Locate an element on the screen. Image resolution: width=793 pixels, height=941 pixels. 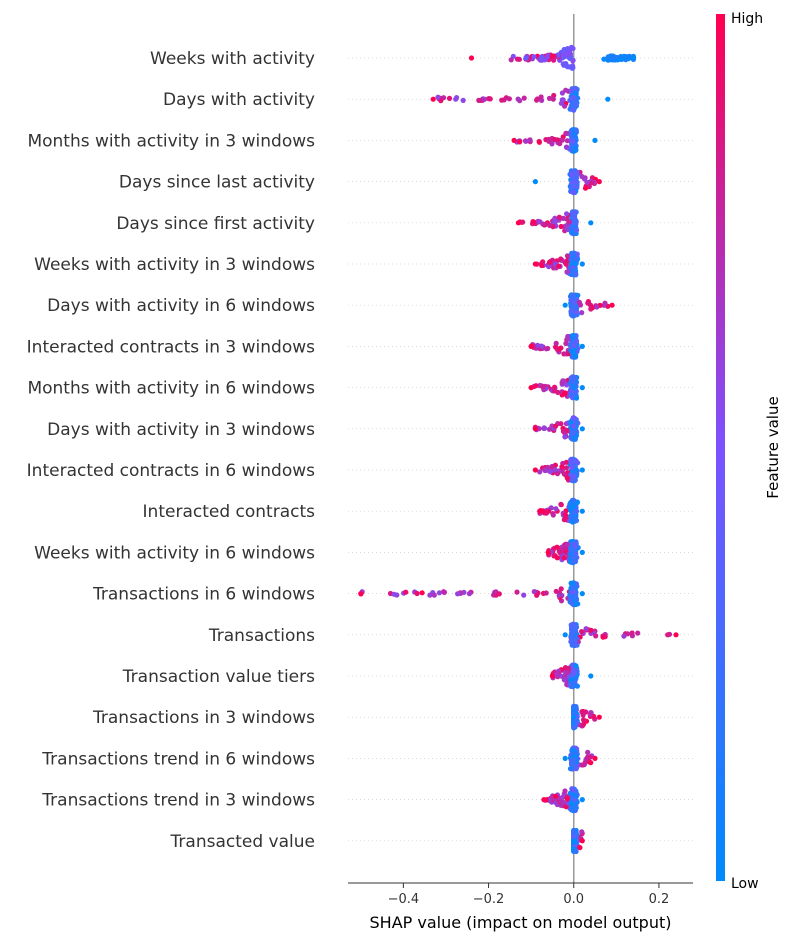
x-tick-label: −0.4 is located at coordinates (404, 899).